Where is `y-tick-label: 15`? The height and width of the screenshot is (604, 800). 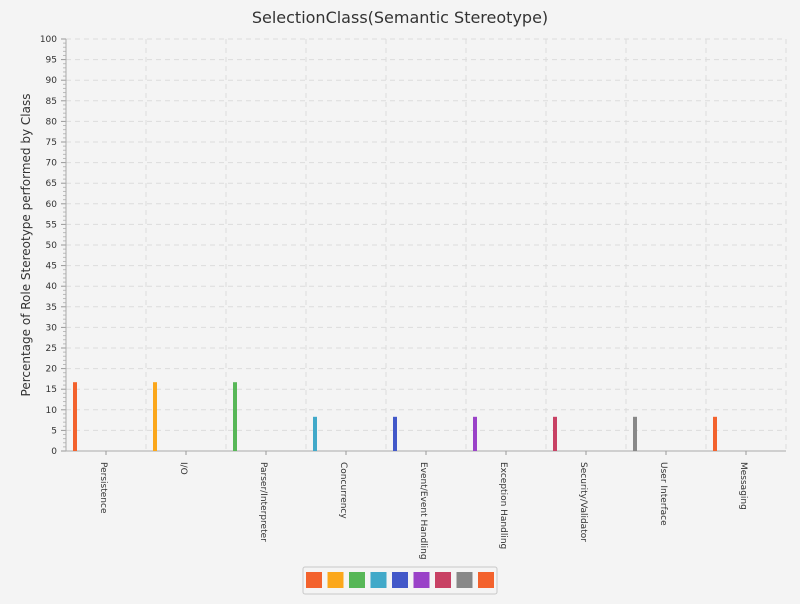
y-tick-label: 15 is located at coordinates (51, 390).